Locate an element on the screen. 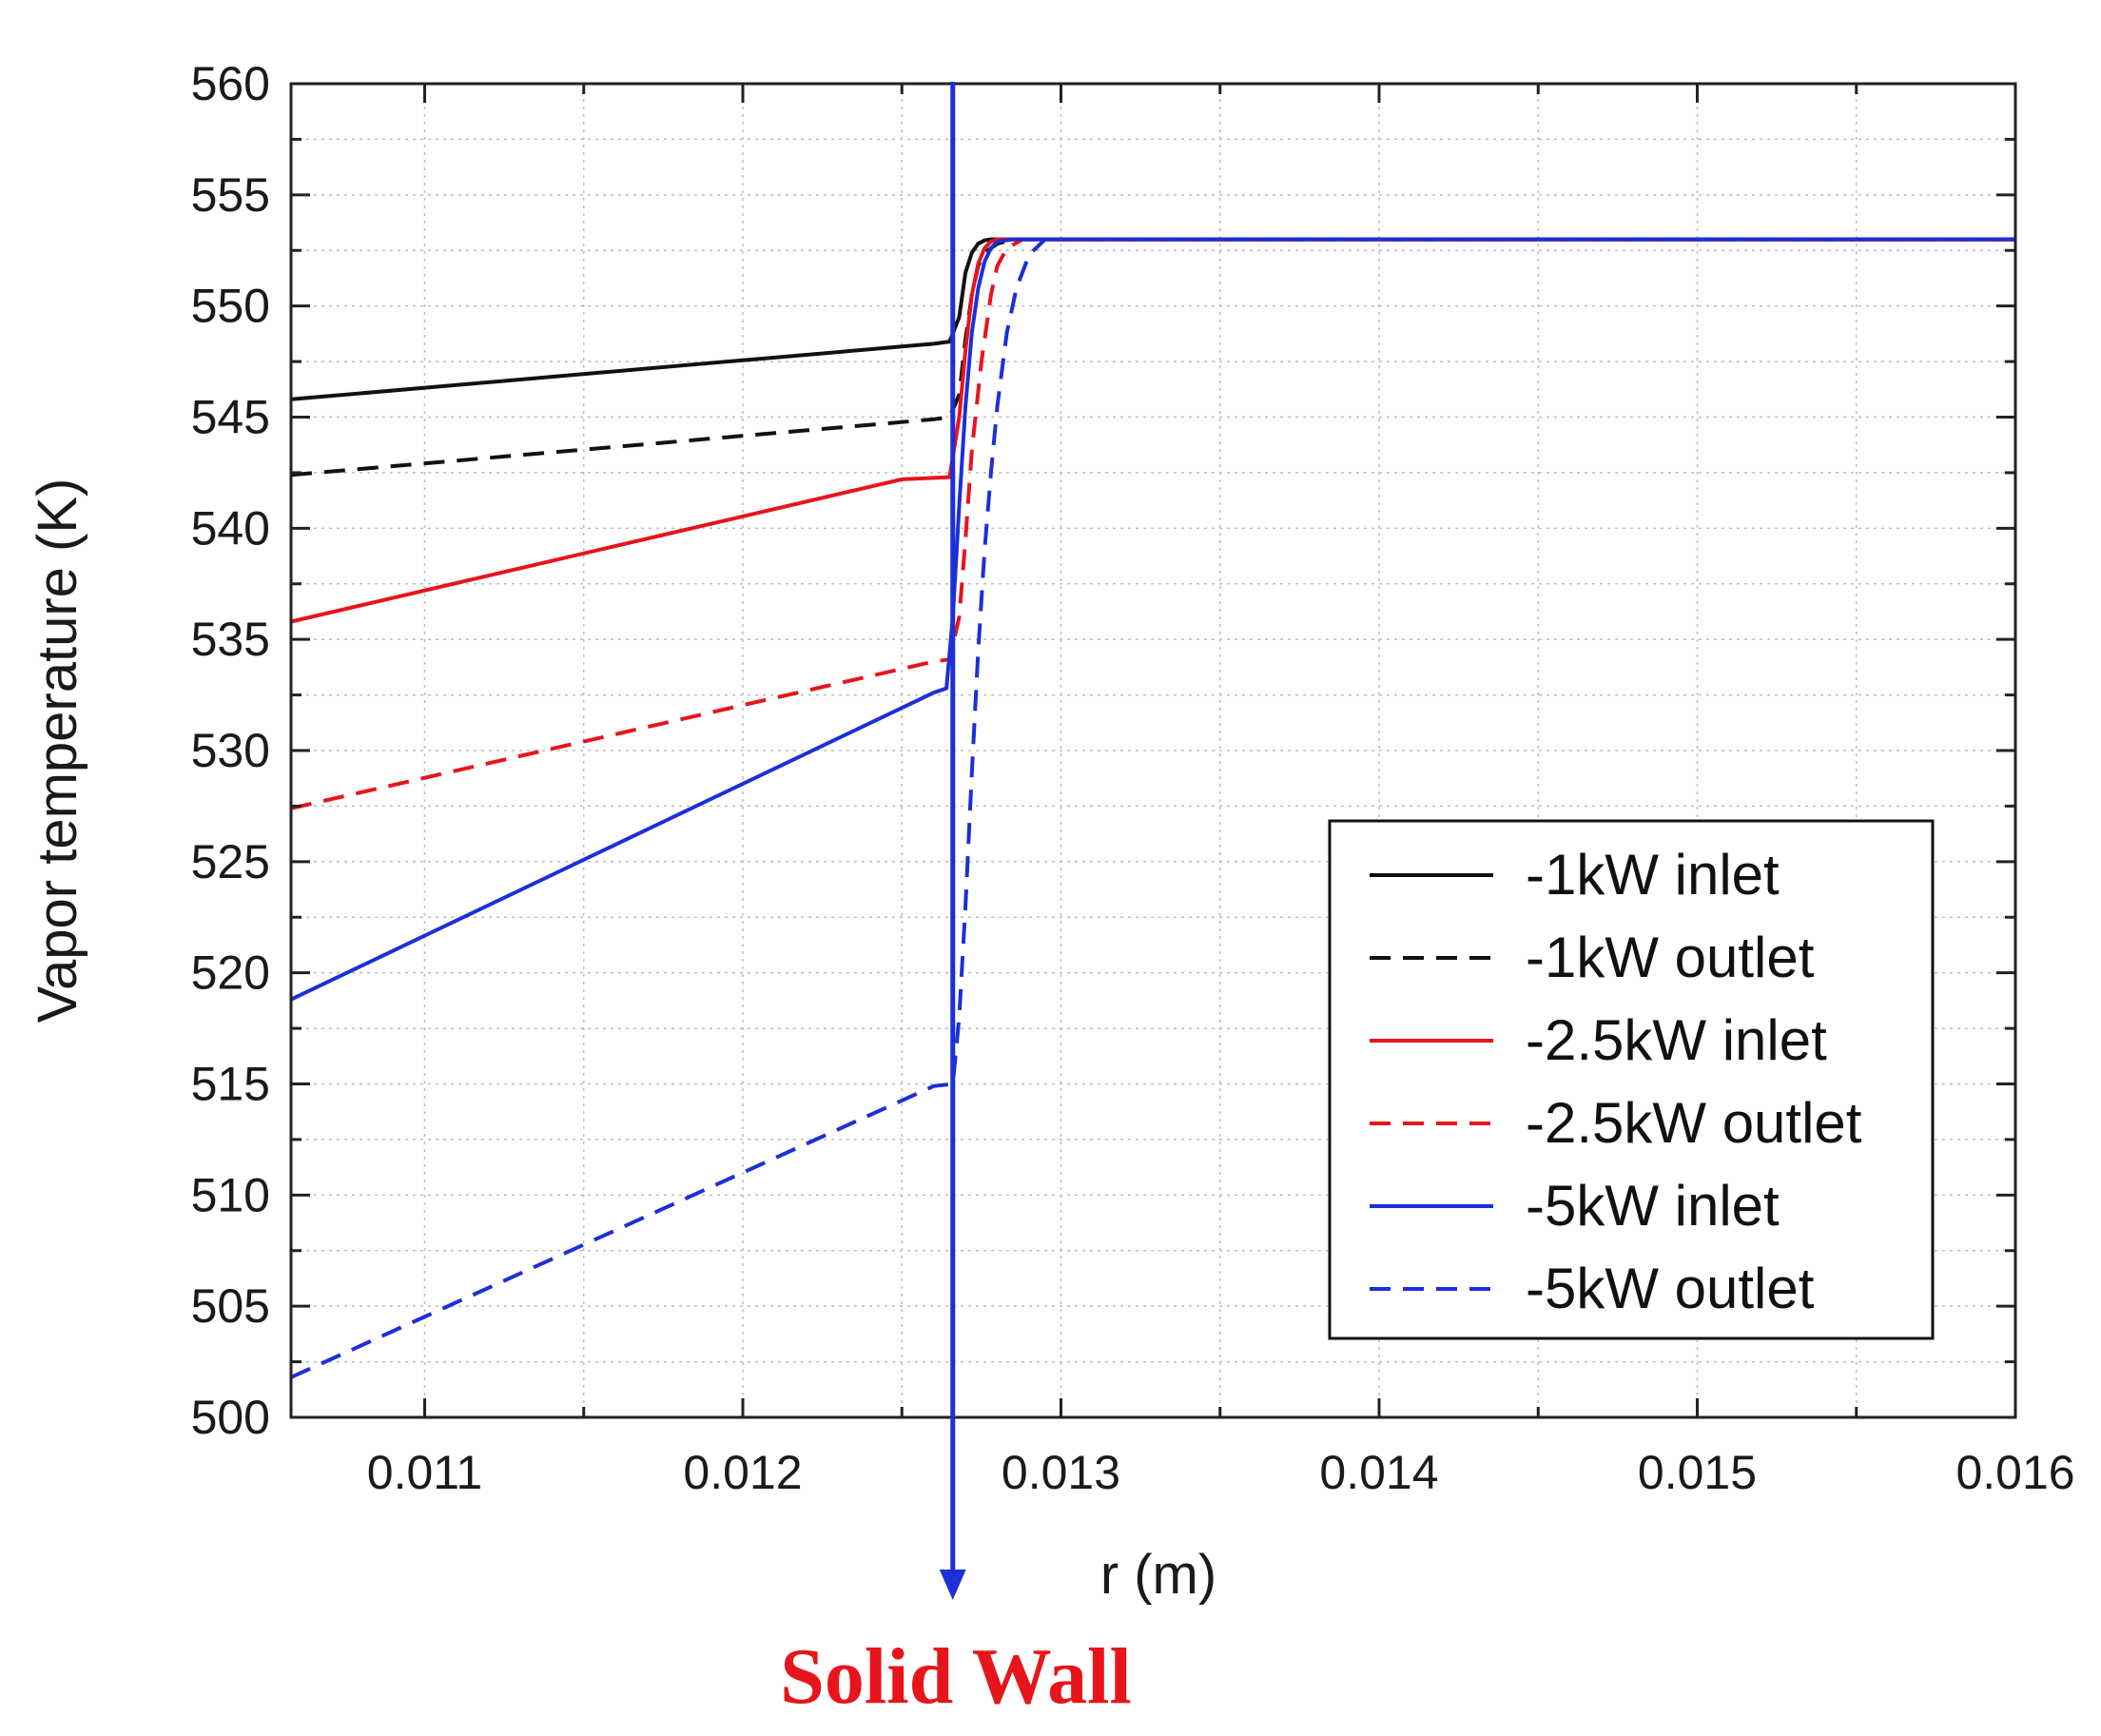 The image size is (2101, 1736). y-axis-title: Vapor temperature (K) is located at coordinates (57, 751).